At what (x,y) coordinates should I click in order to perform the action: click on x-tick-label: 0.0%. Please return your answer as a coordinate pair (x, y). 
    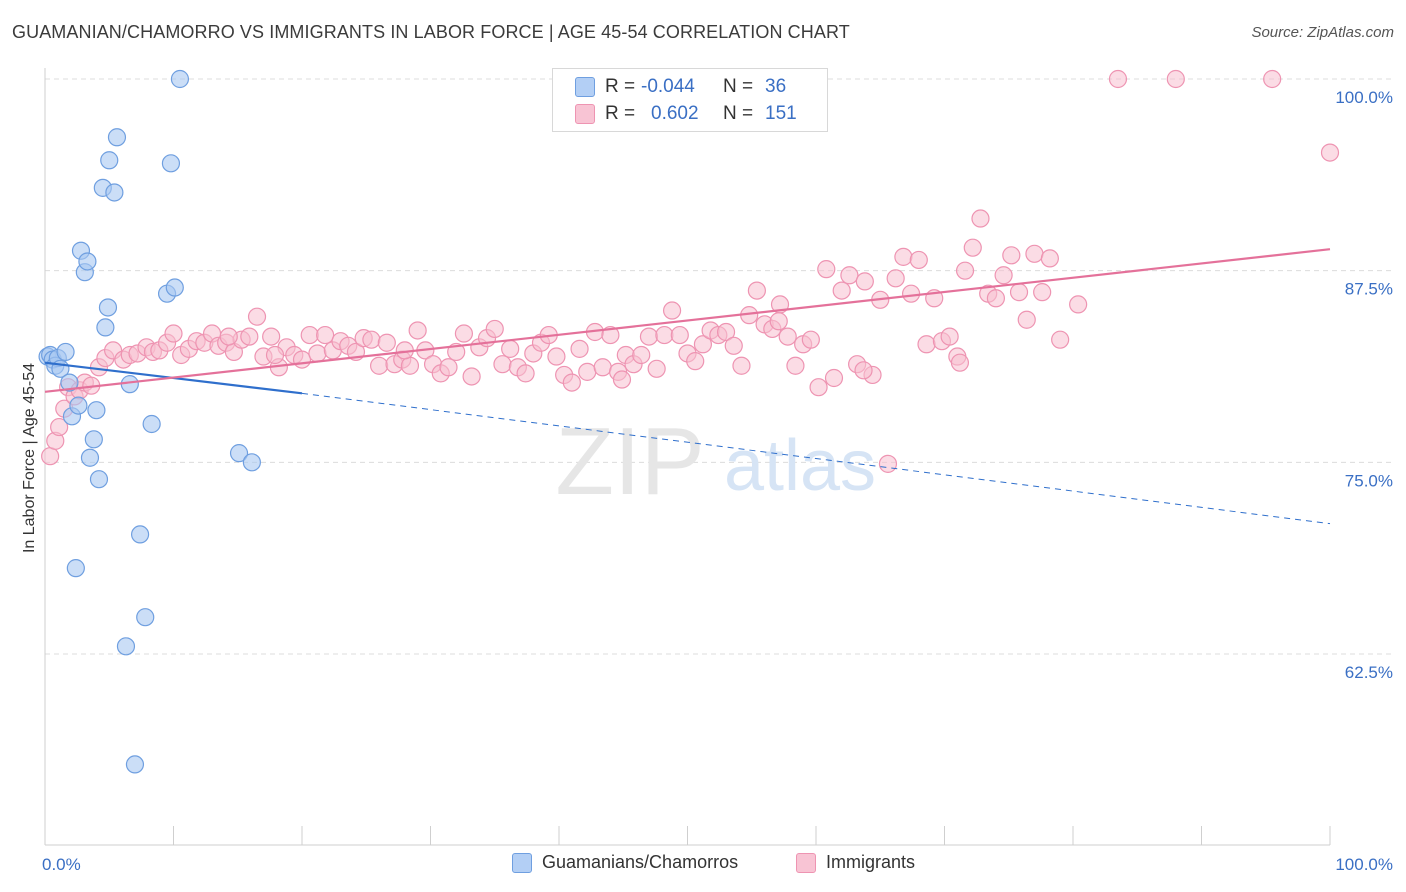
    Looking at the image, I should click on (61, 864).